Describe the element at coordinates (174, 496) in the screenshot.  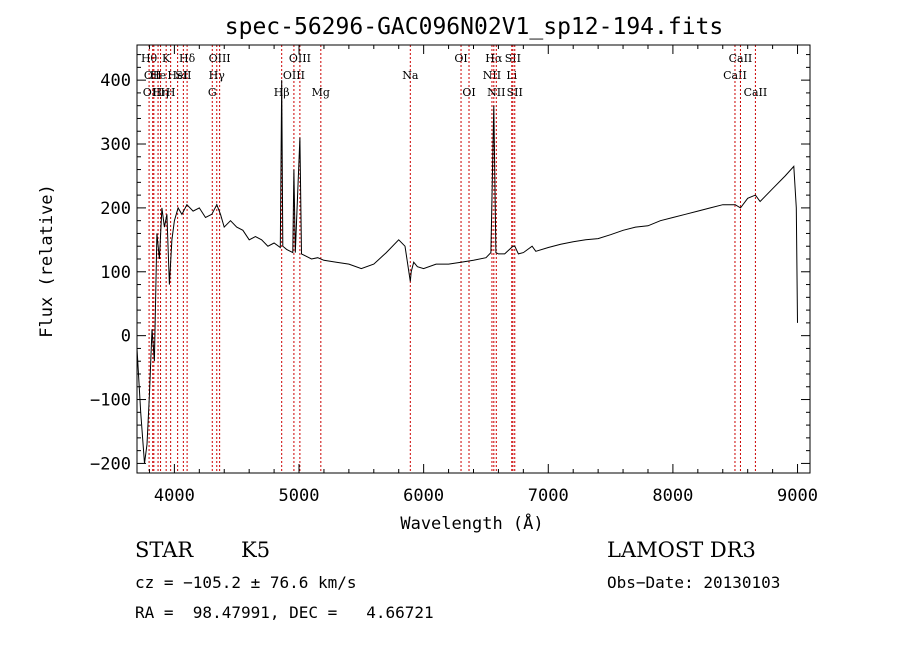
I see `x-tick-label-0: 4000` at that location.